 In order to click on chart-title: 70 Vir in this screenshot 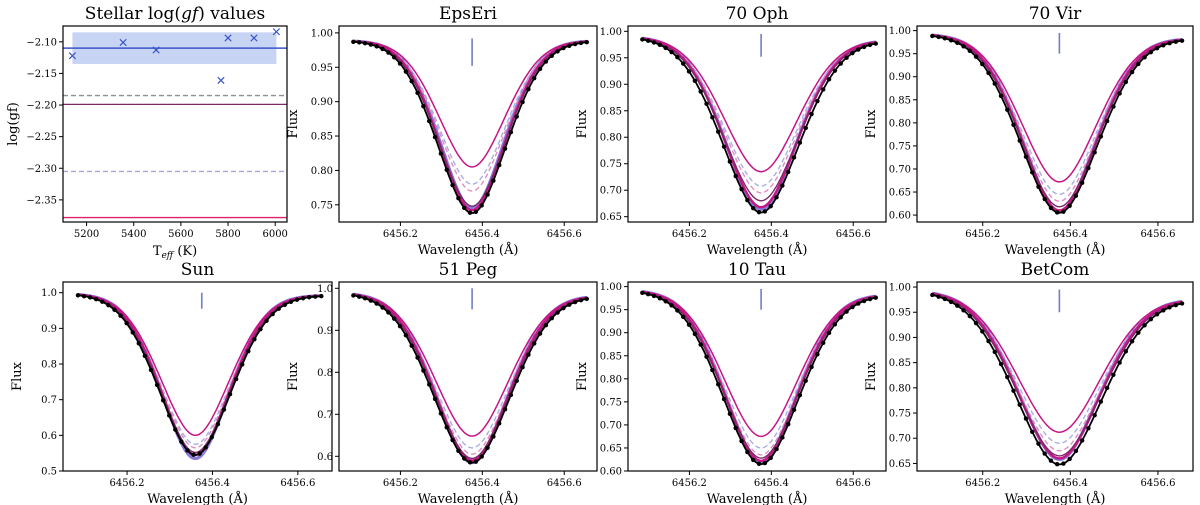, I will do `click(1055, 14)`.